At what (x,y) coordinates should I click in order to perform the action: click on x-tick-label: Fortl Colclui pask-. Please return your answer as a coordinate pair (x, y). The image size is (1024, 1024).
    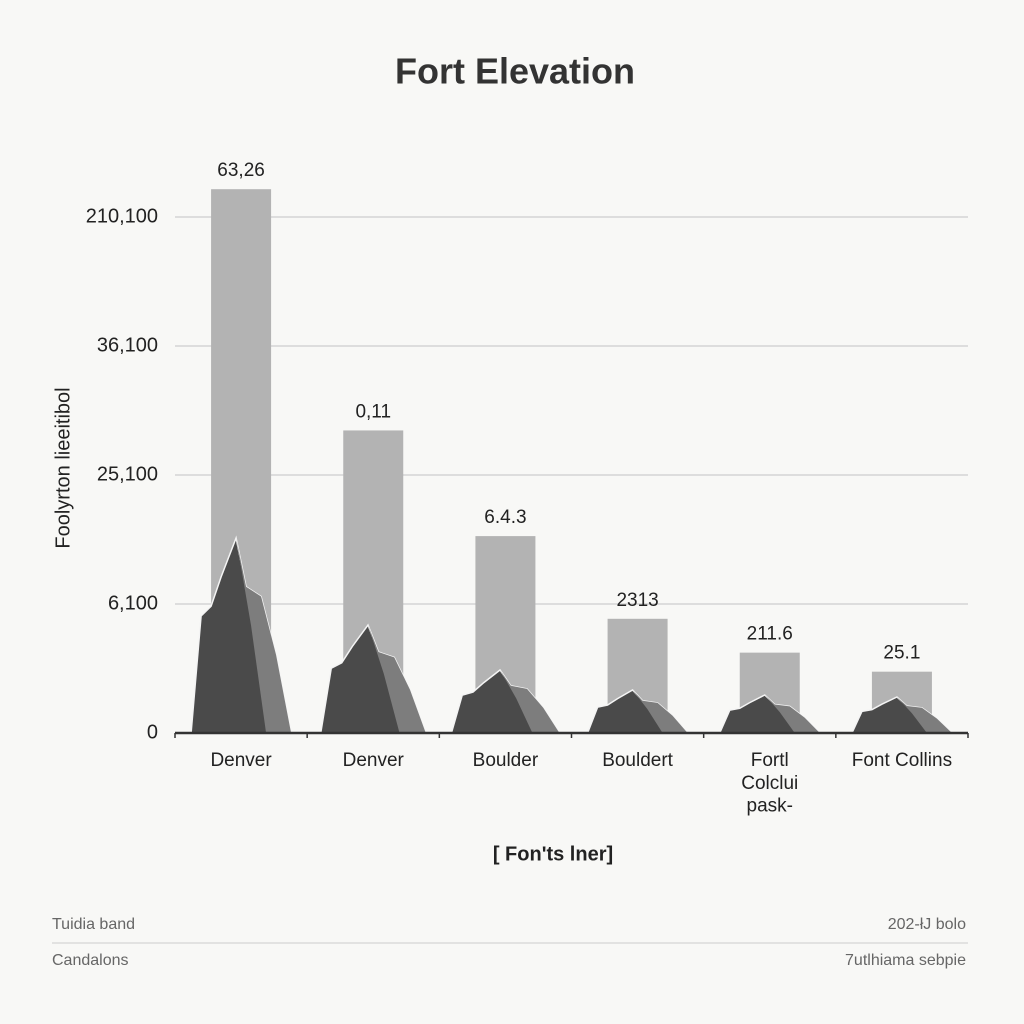
    Looking at the image, I should click on (769, 783).